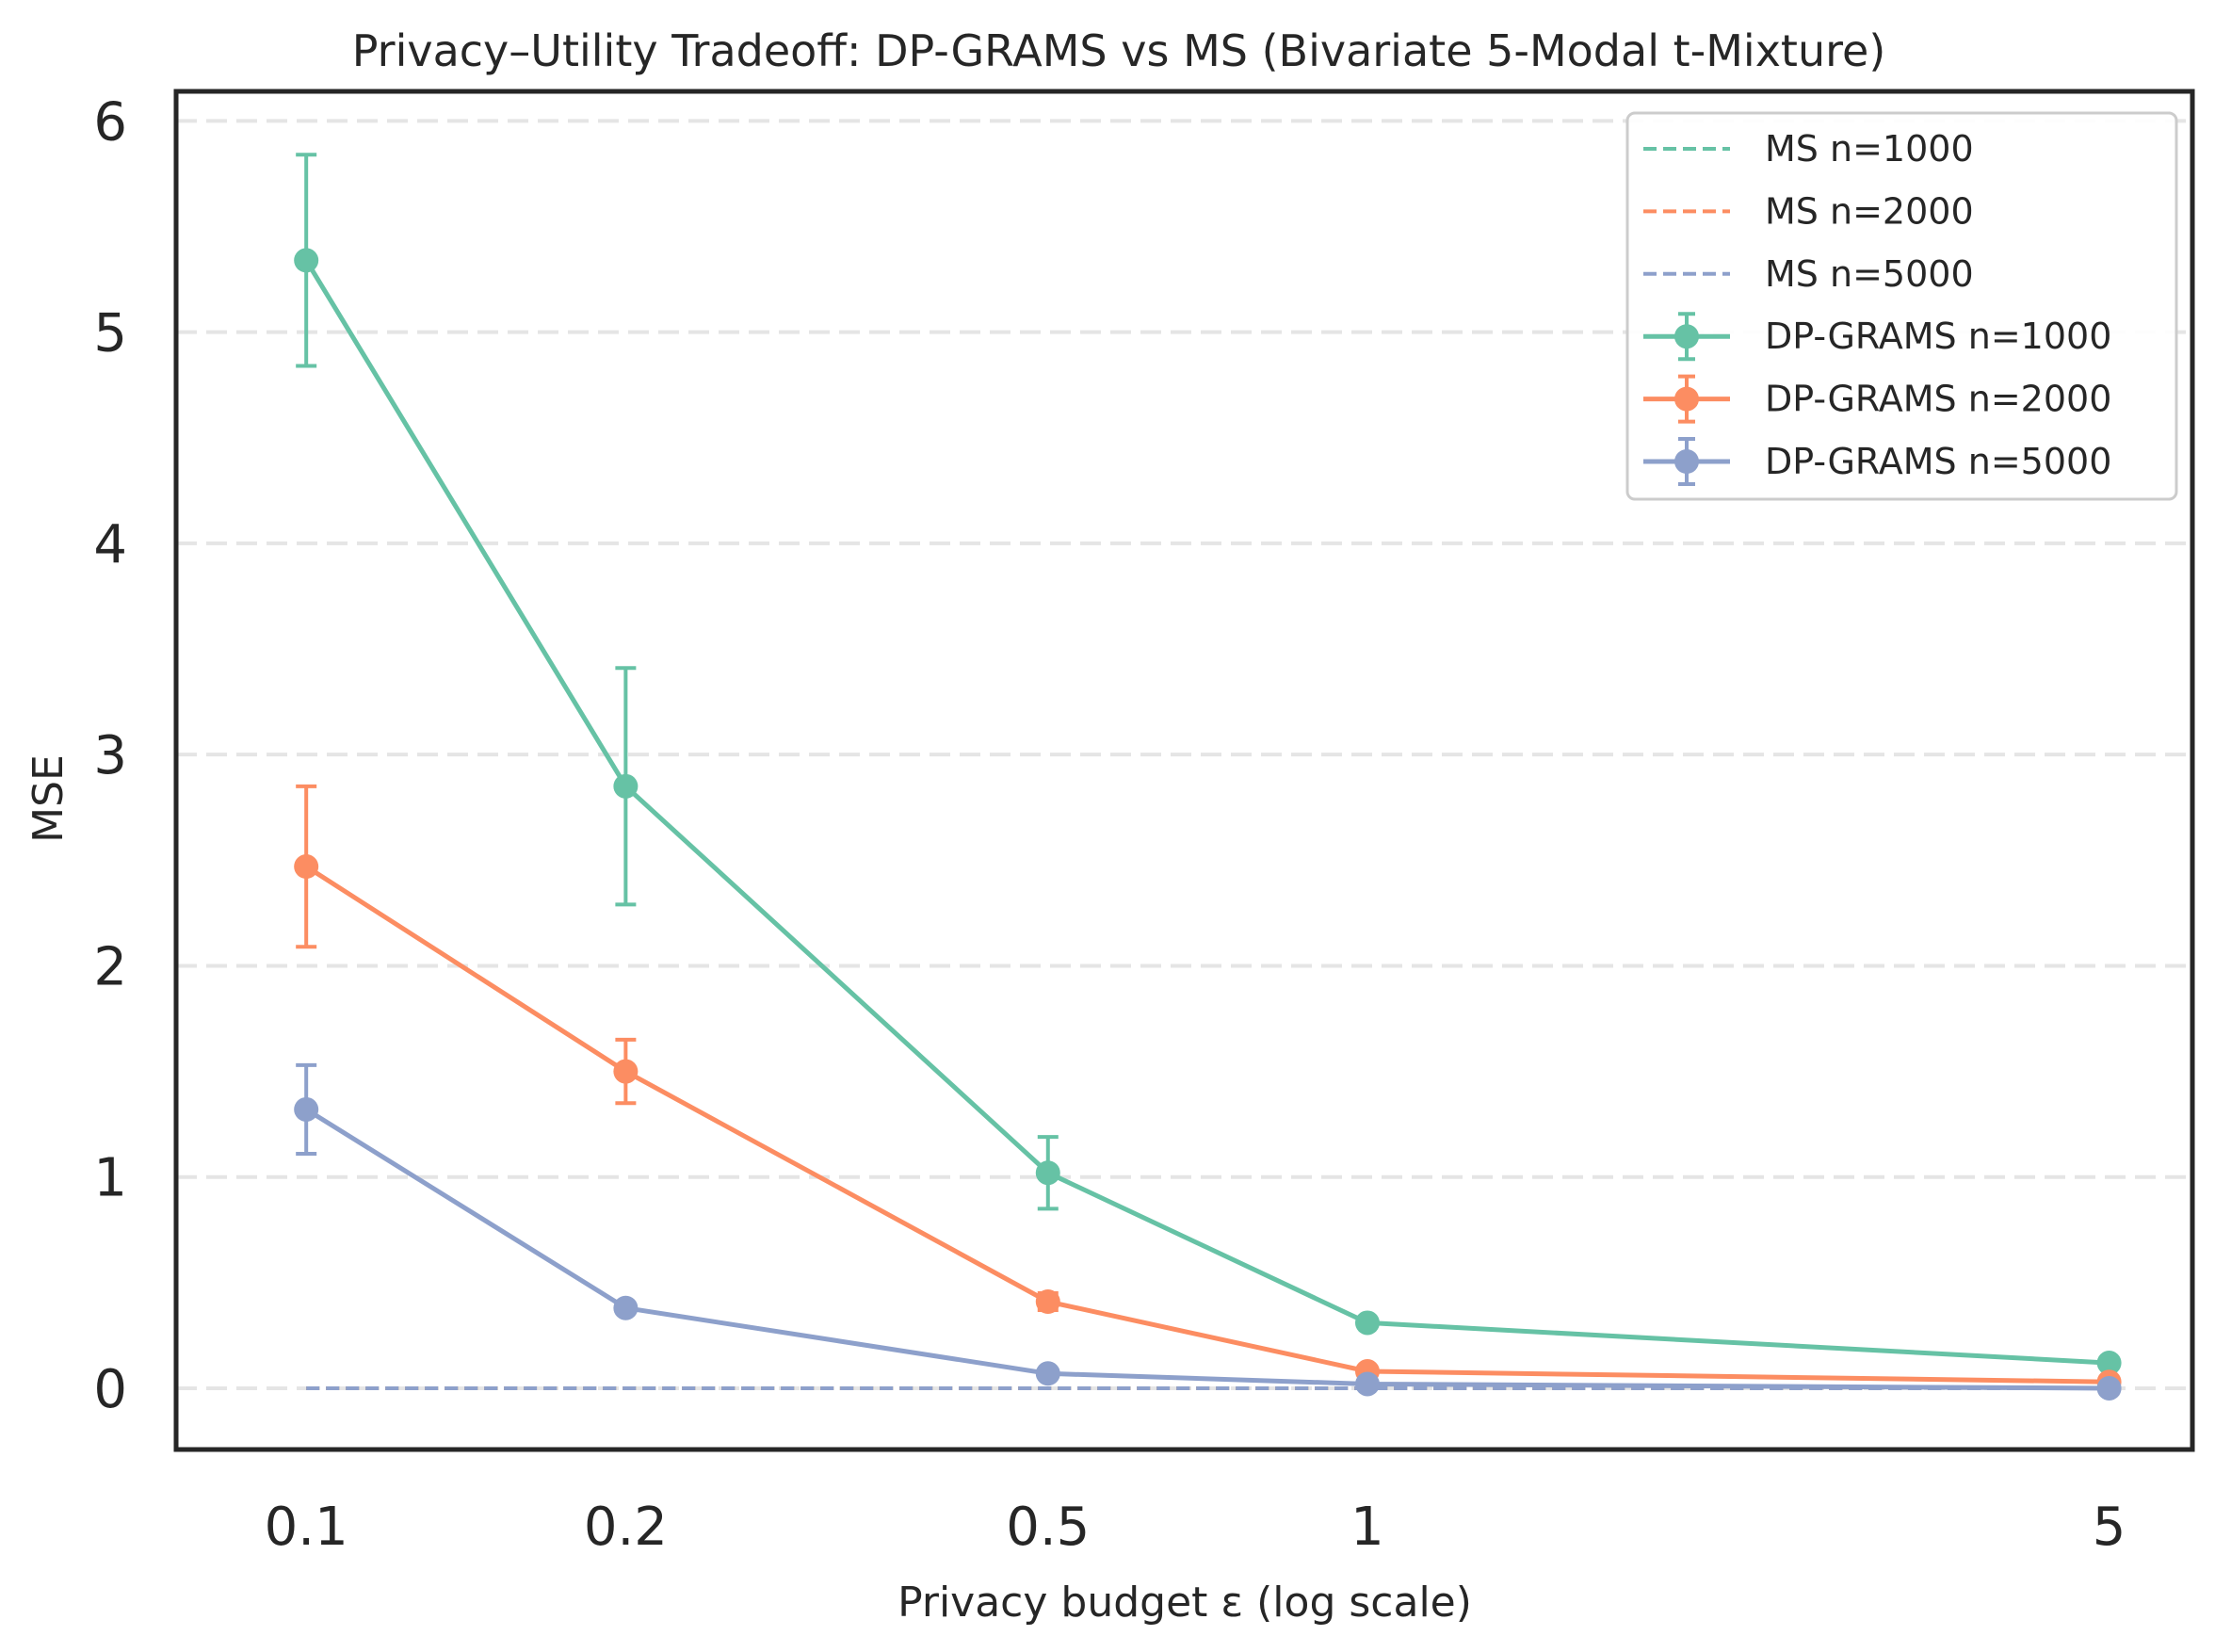 This screenshot has width=2215, height=1652. What do you see at coordinates (1938, 399) in the screenshot?
I see `legend-label: DP-GRAMS n=2000` at bounding box center [1938, 399].